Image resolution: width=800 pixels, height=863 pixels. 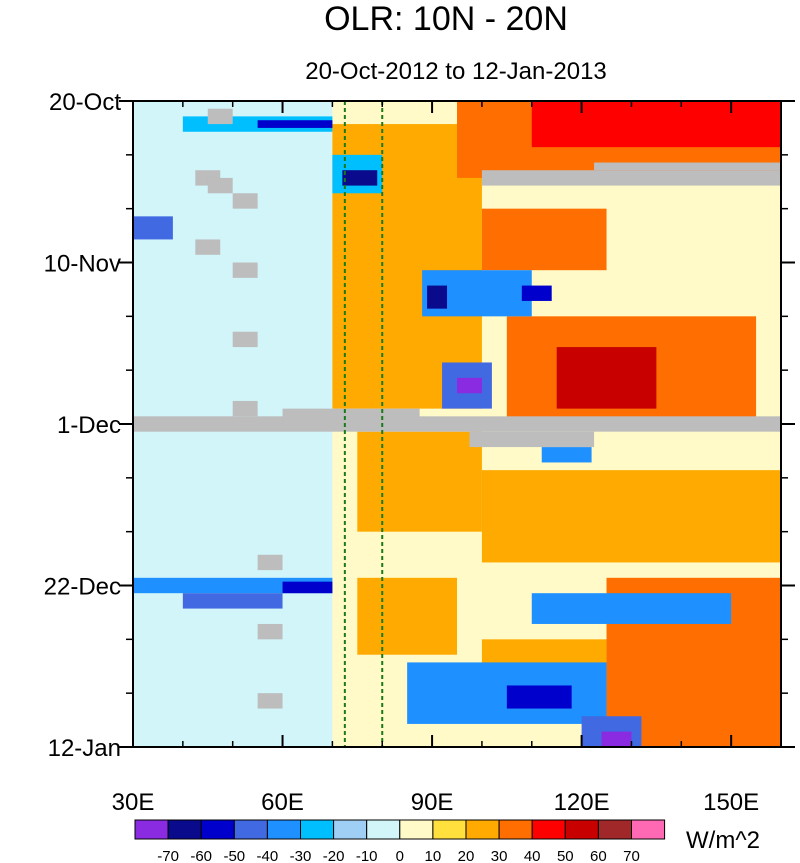 What do you see at coordinates (282, 802) in the screenshot?
I see `x-tick-label: 60E` at bounding box center [282, 802].